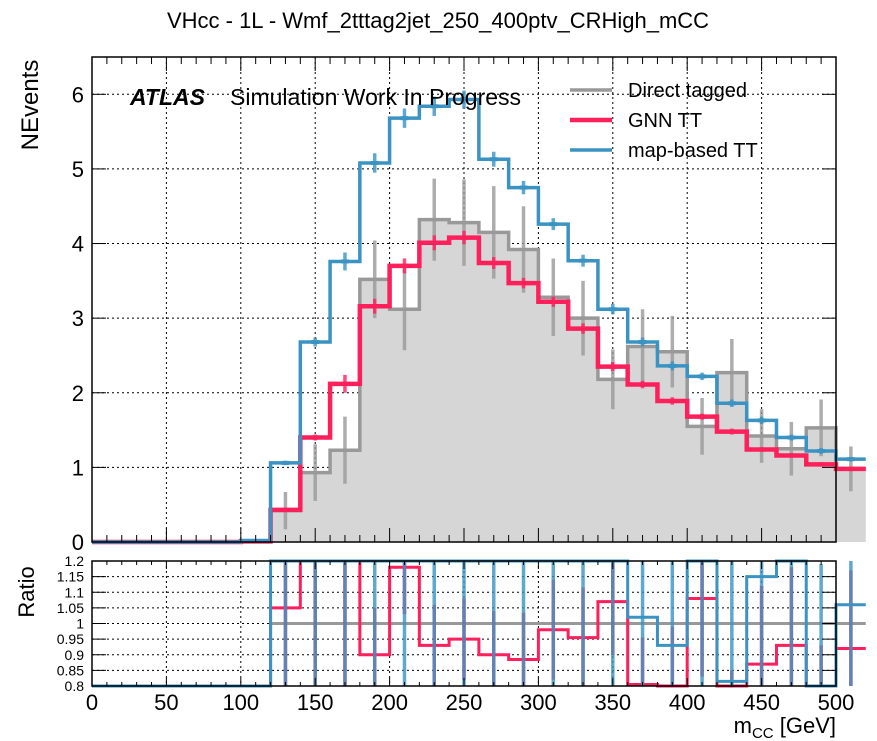 The height and width of the screenshot is (741, 877). I want to click on legend-label: Direct tagged, so click(687, 91).